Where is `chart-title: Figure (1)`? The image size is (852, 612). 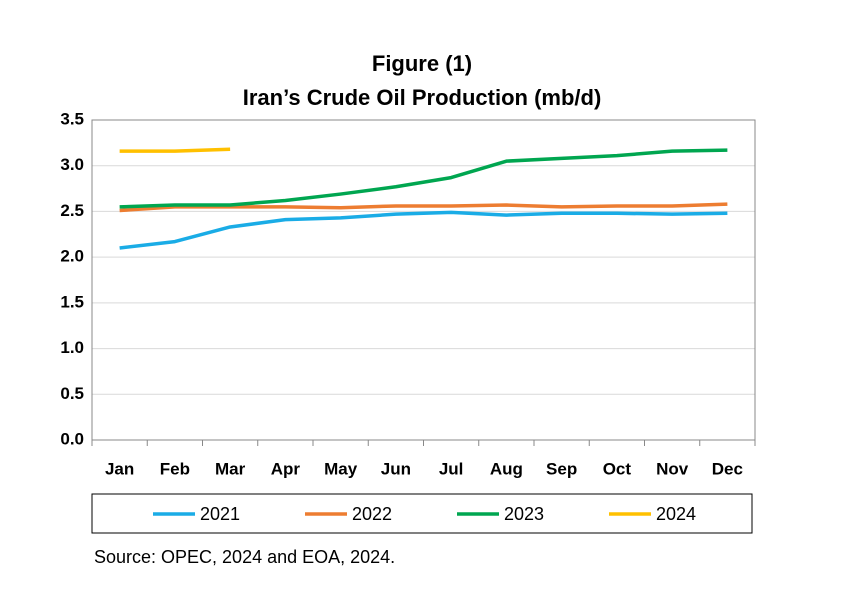 chart-title: Figure (1) is located at coordinates (422, 63).